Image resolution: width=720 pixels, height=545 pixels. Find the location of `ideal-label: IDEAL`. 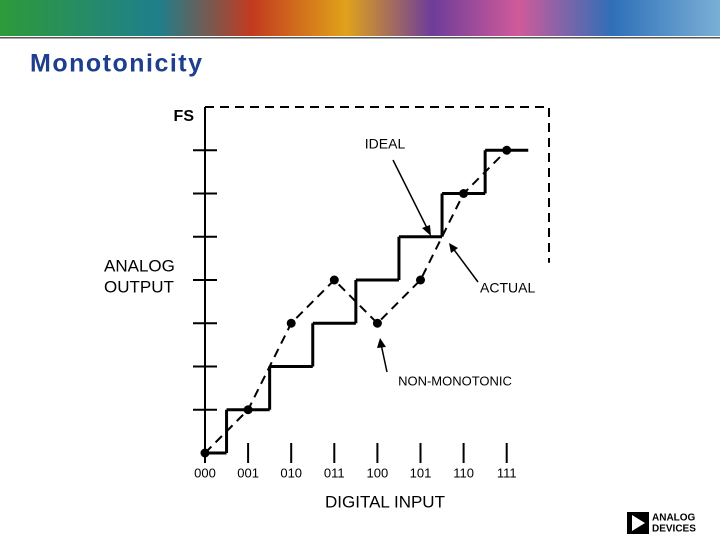

ideal-label: IDEAL is located at coordinates (385, 144).